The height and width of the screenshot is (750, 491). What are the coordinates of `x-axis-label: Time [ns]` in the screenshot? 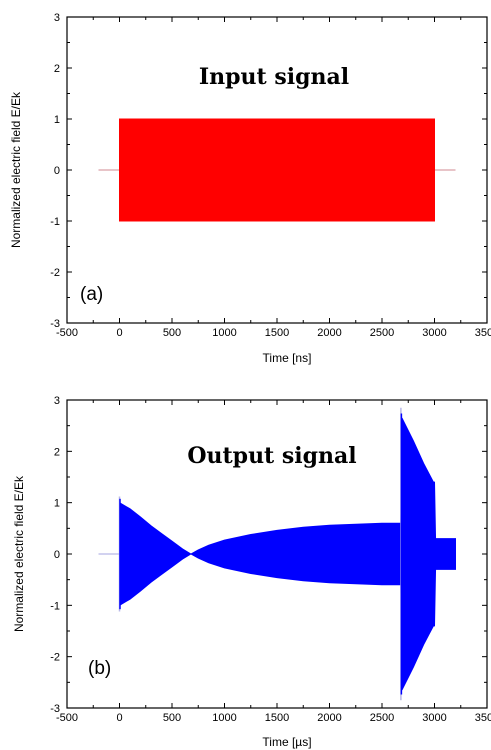 It's located at (287, 358).